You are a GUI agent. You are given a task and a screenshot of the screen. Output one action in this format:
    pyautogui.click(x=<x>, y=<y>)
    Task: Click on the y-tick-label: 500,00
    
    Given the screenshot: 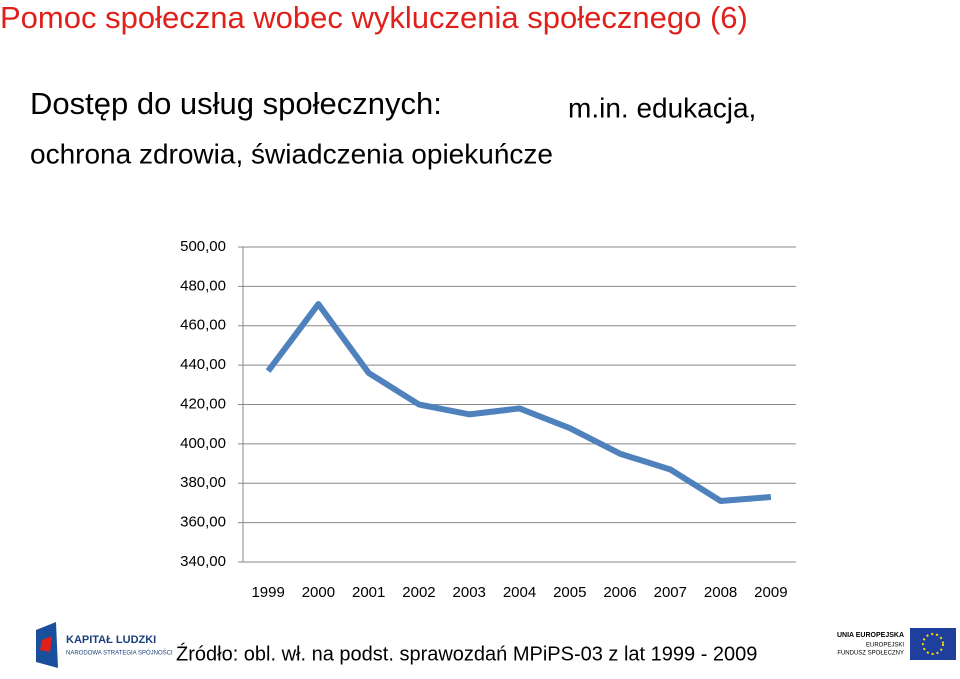 What is the action you would take?
    pyautogui.click(x=203, y=246)
    